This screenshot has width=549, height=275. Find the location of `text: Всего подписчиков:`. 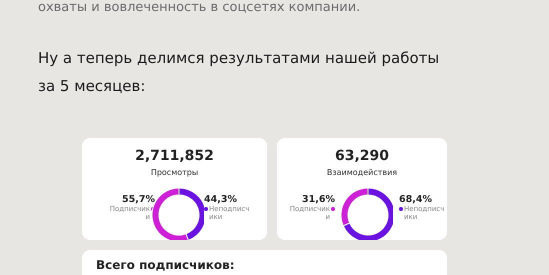

text: Всего подписчиков: is located at coordinates (165, 265).